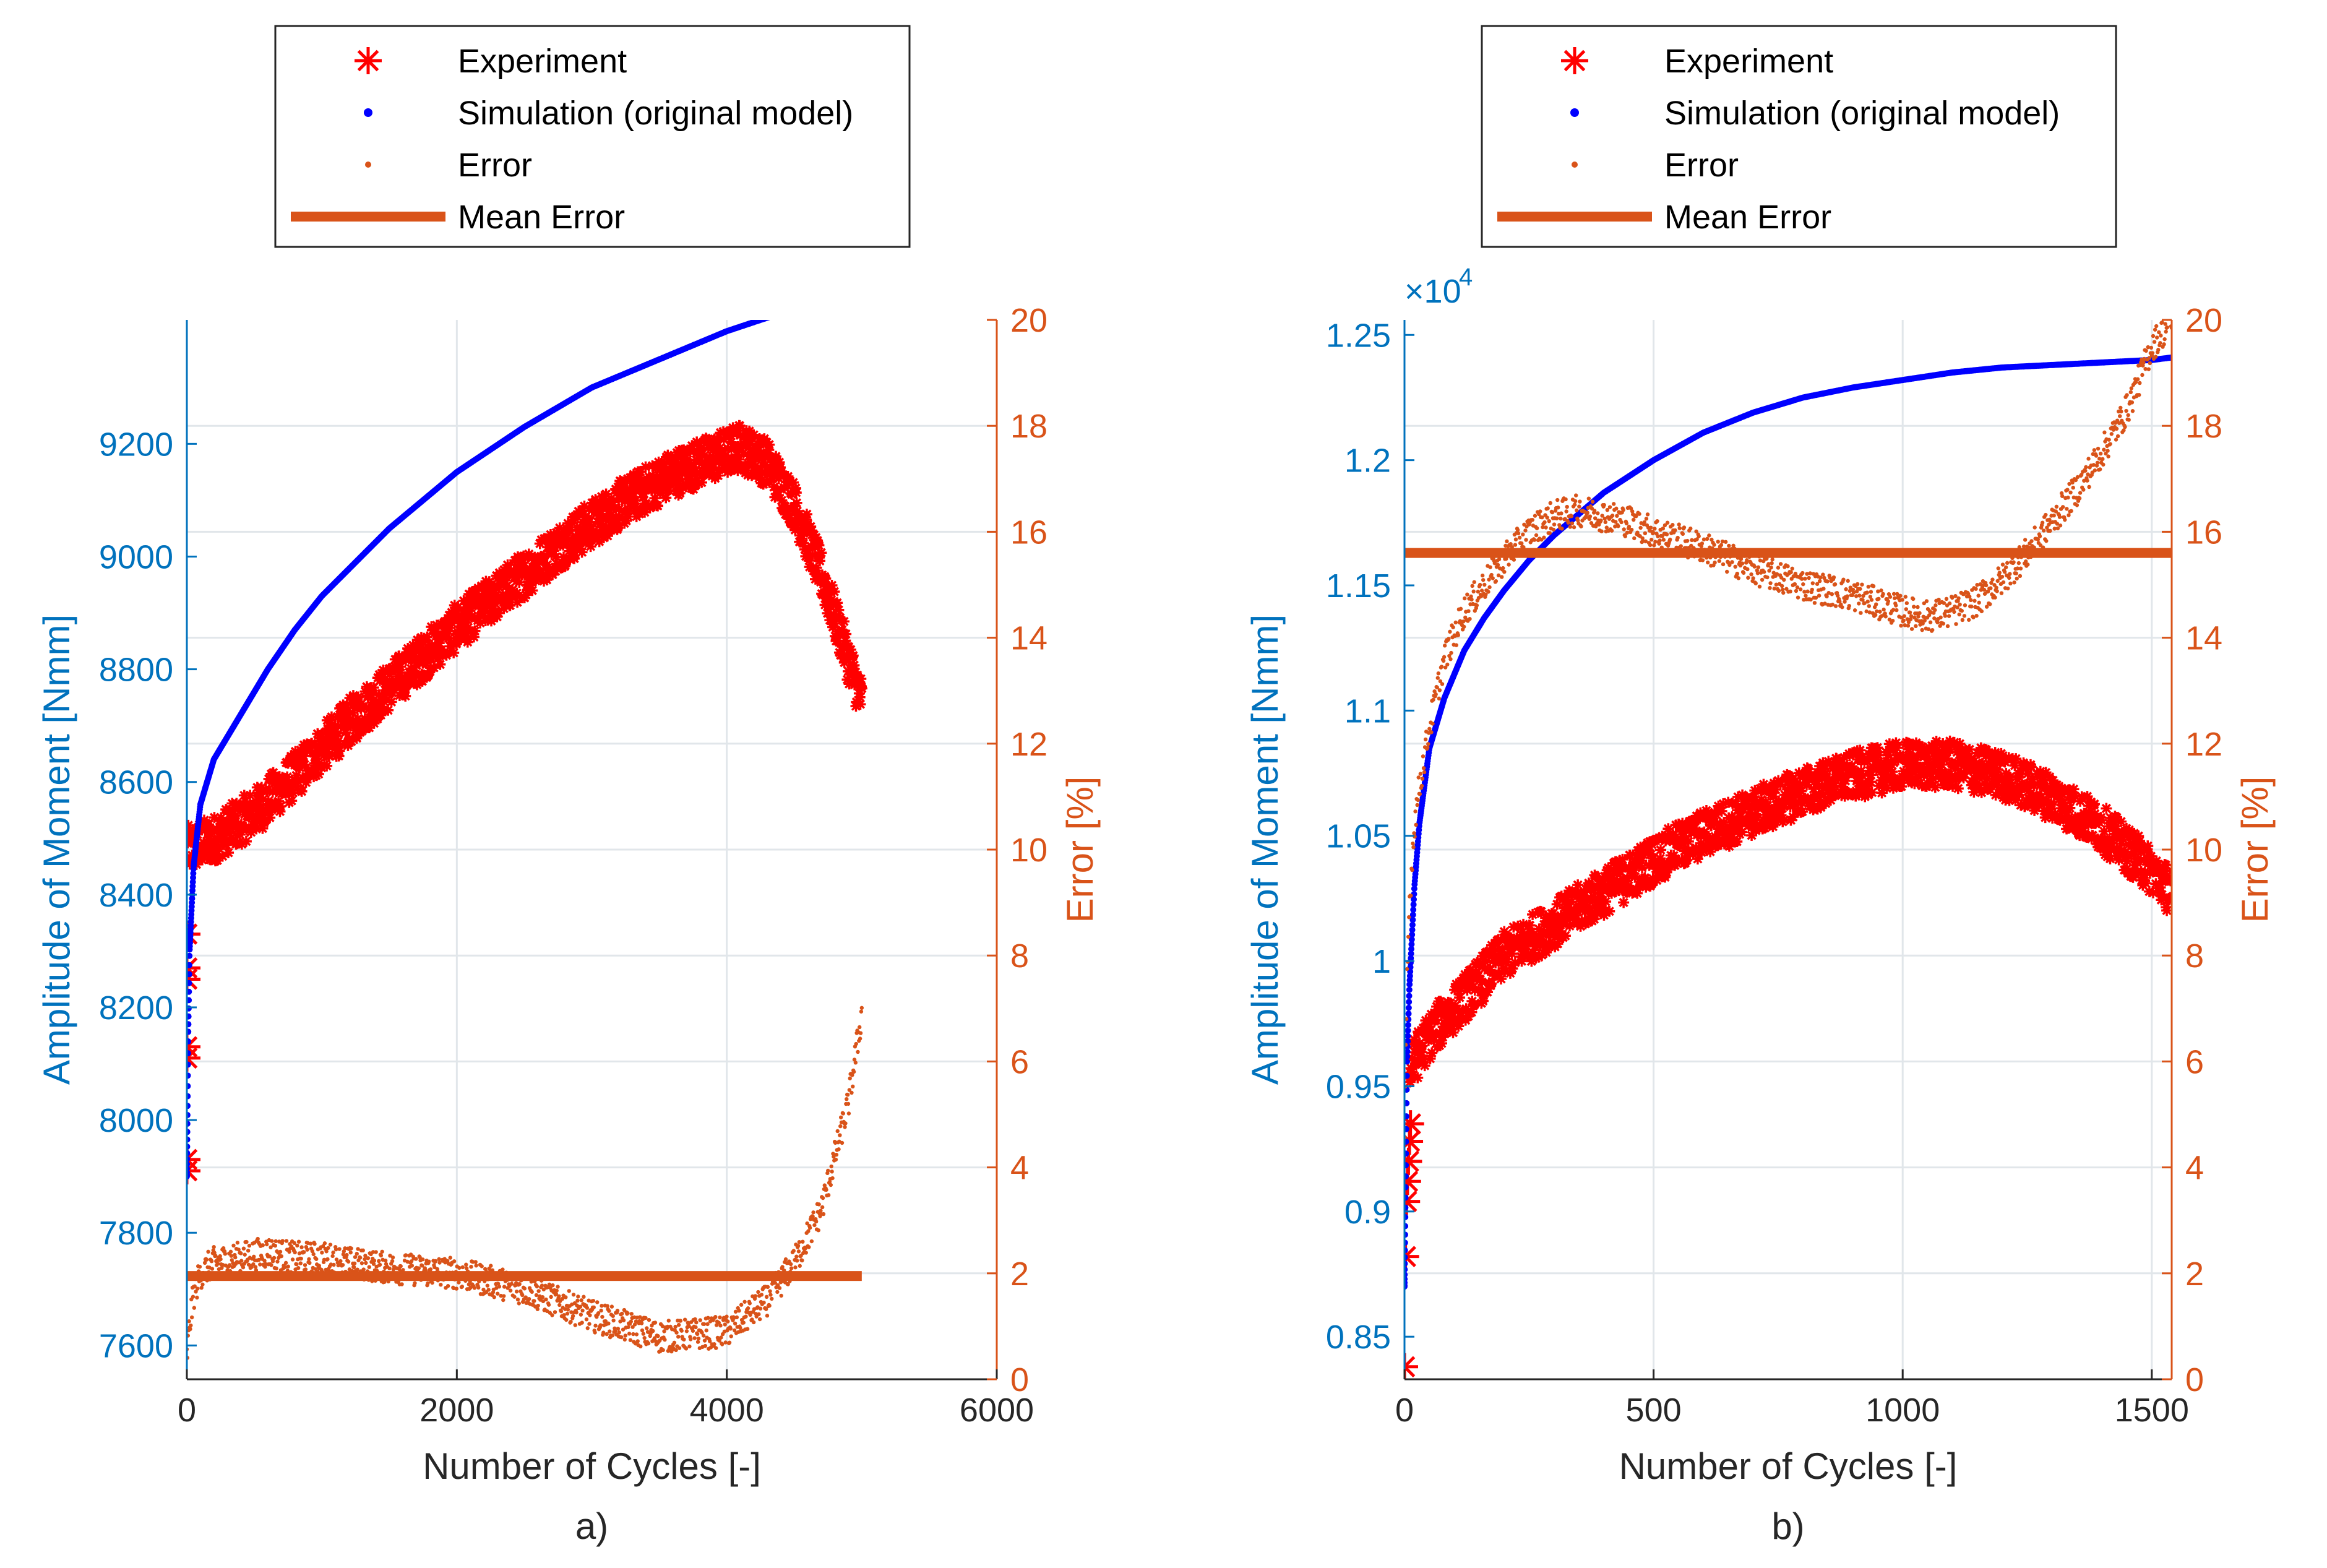  What do you see at coordinates (1358, 335) in the screenshot?
I see `y-left-tick-label: 1.25` at bounding box center [1358, 335].